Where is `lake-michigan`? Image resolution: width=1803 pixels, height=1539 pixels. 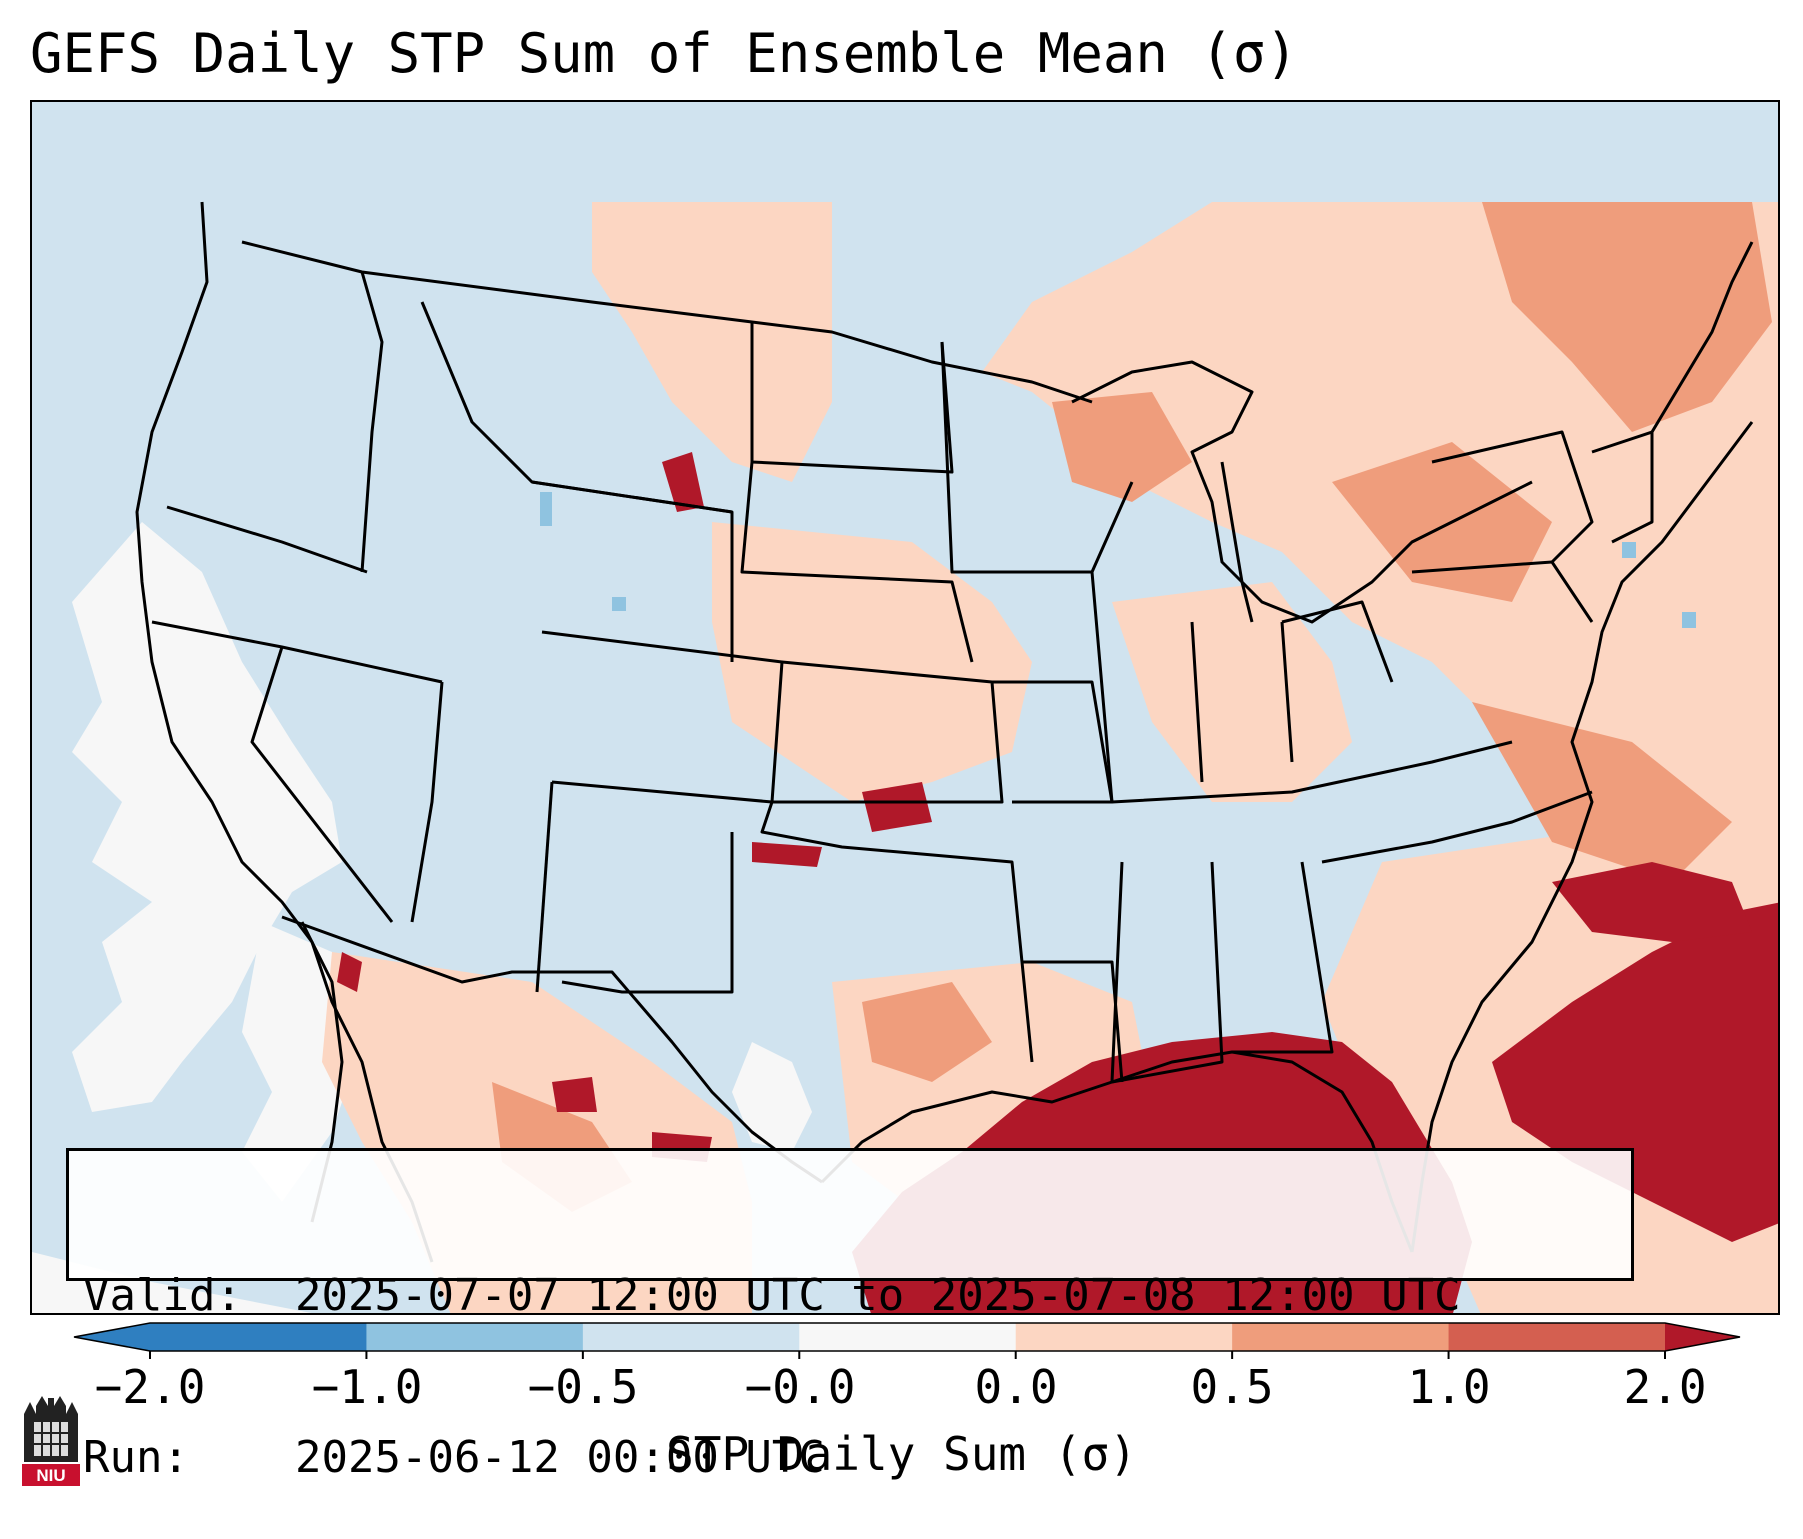 lake-michigan is located at coordinates (1237, 542).